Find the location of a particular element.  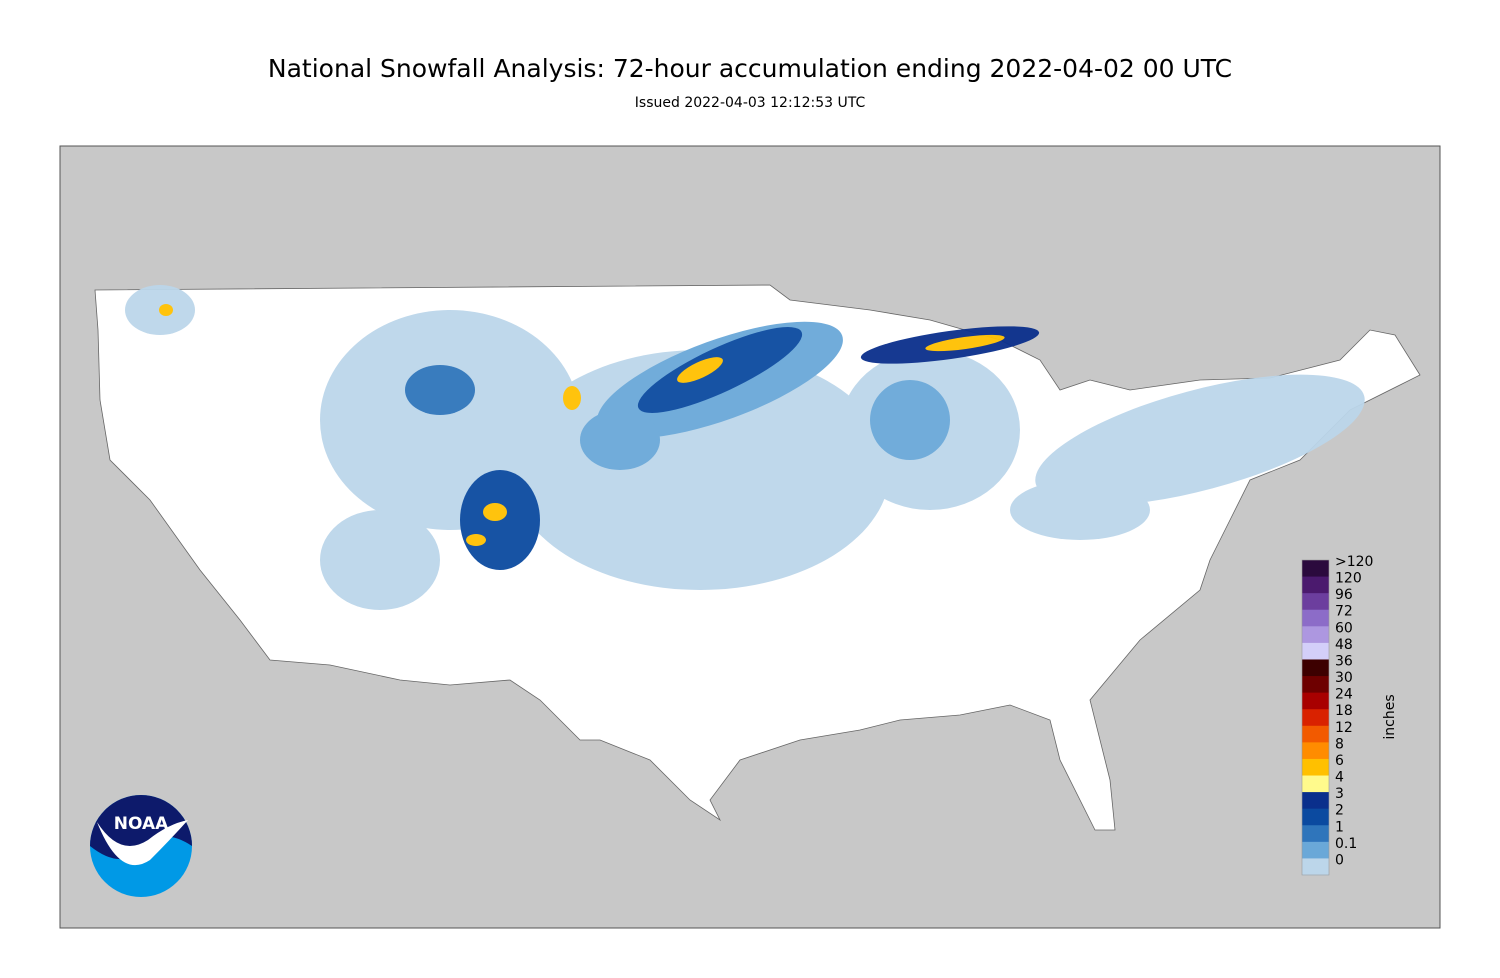

legend-label: 60 is located at coordinates (1344, 628).